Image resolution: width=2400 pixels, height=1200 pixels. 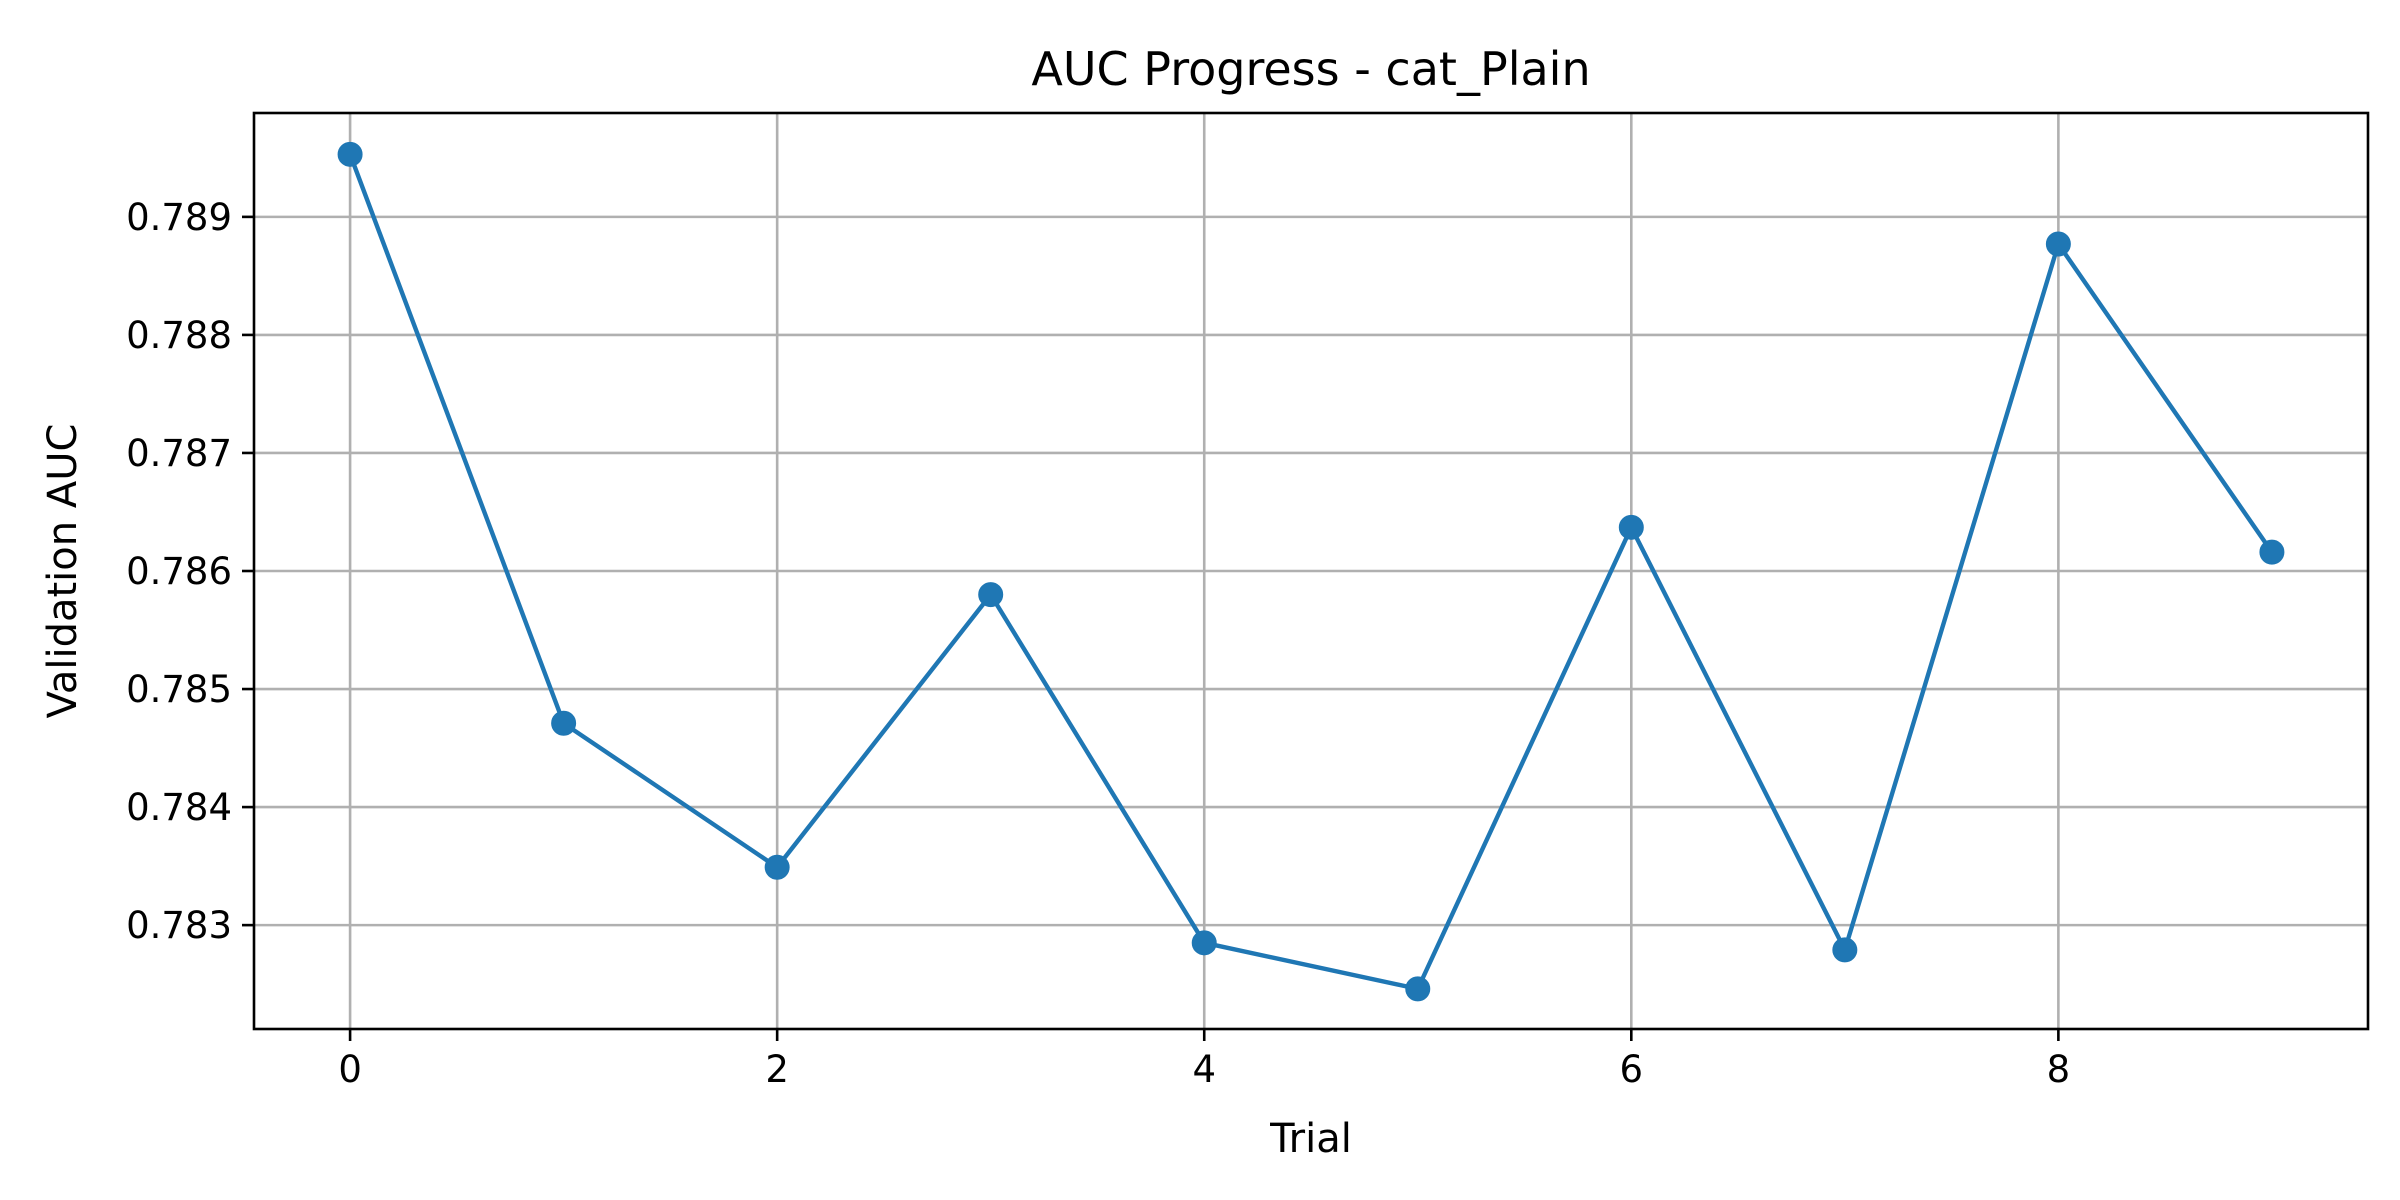 What do you see at coordinates (63, 571) in the screenshot?
I see `y-axis-title: Validation AUC` at bounding box center [63, 571].